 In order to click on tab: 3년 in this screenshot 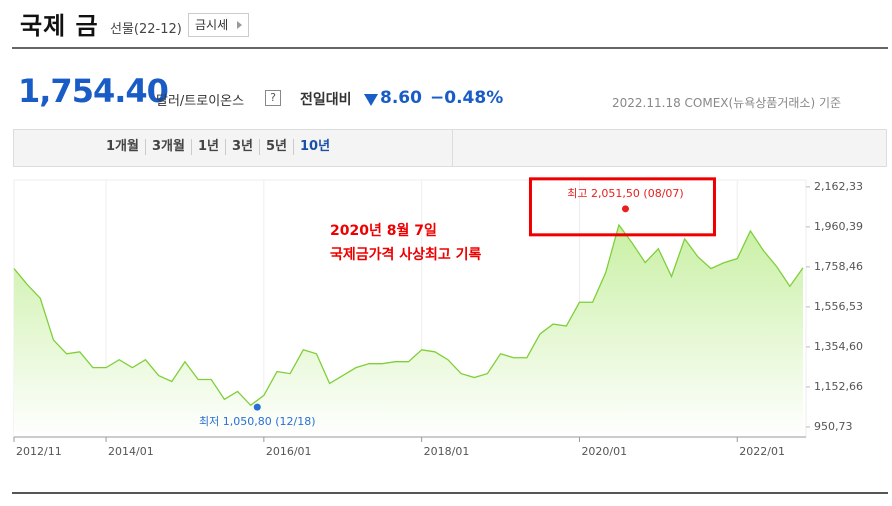, I will do `click(241, 147)`.